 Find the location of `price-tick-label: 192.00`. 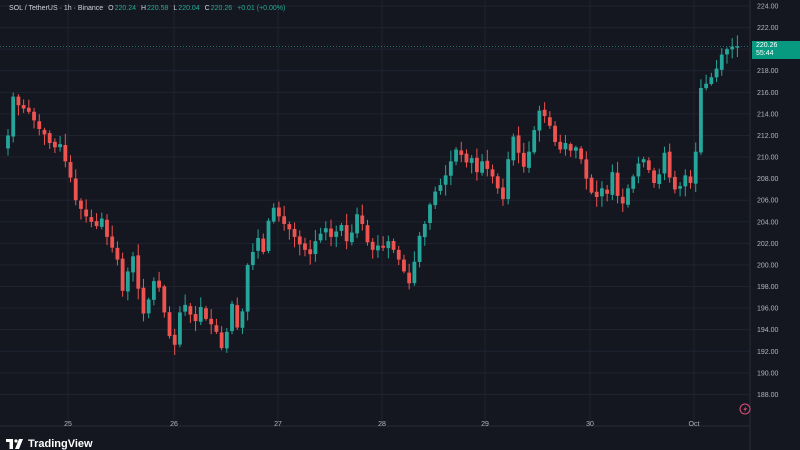

price-tick-label: 192.00 is located at coordinates (768, 352).